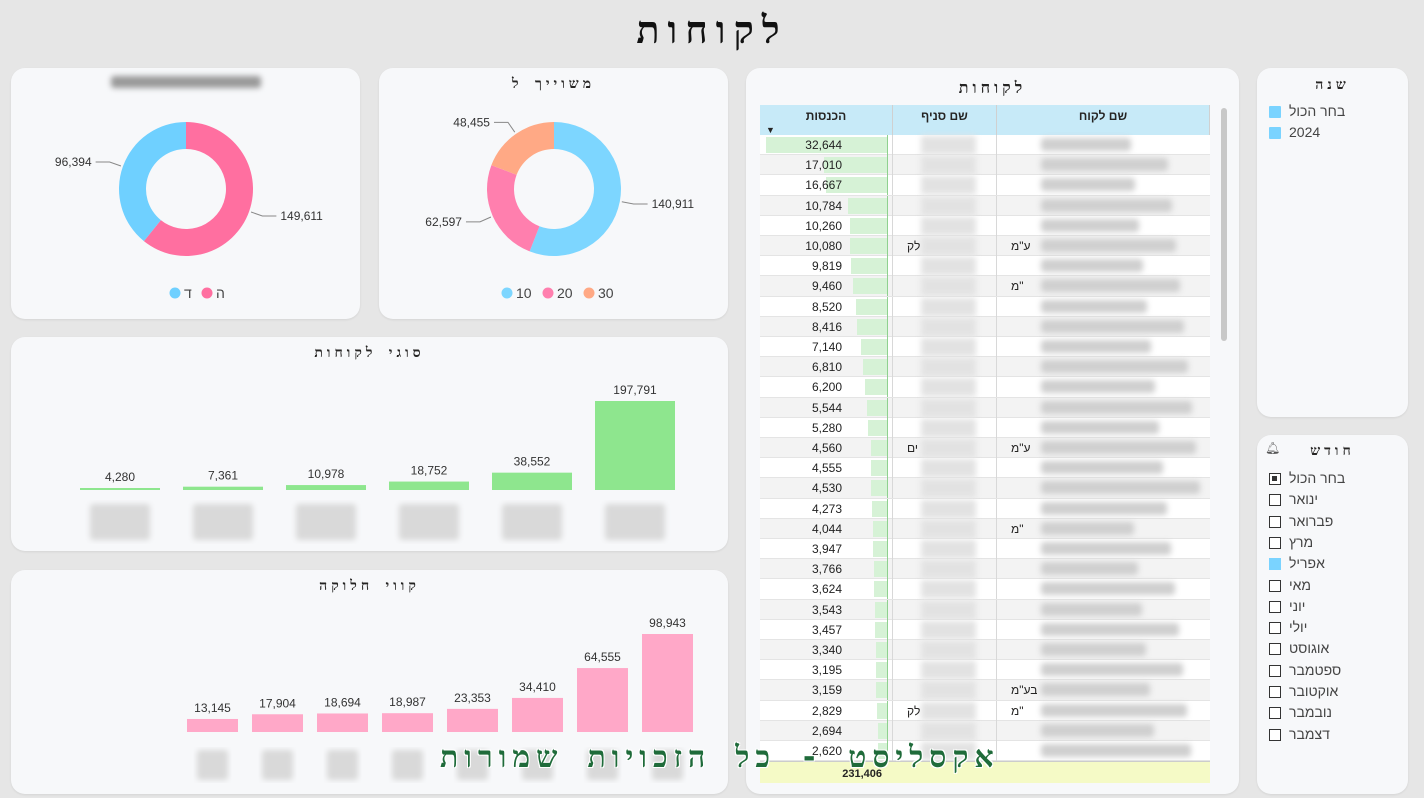 This screenshot has height=798, width=1424. I want to click on table-row: 2,829 לק "מ, so click(985, 710).